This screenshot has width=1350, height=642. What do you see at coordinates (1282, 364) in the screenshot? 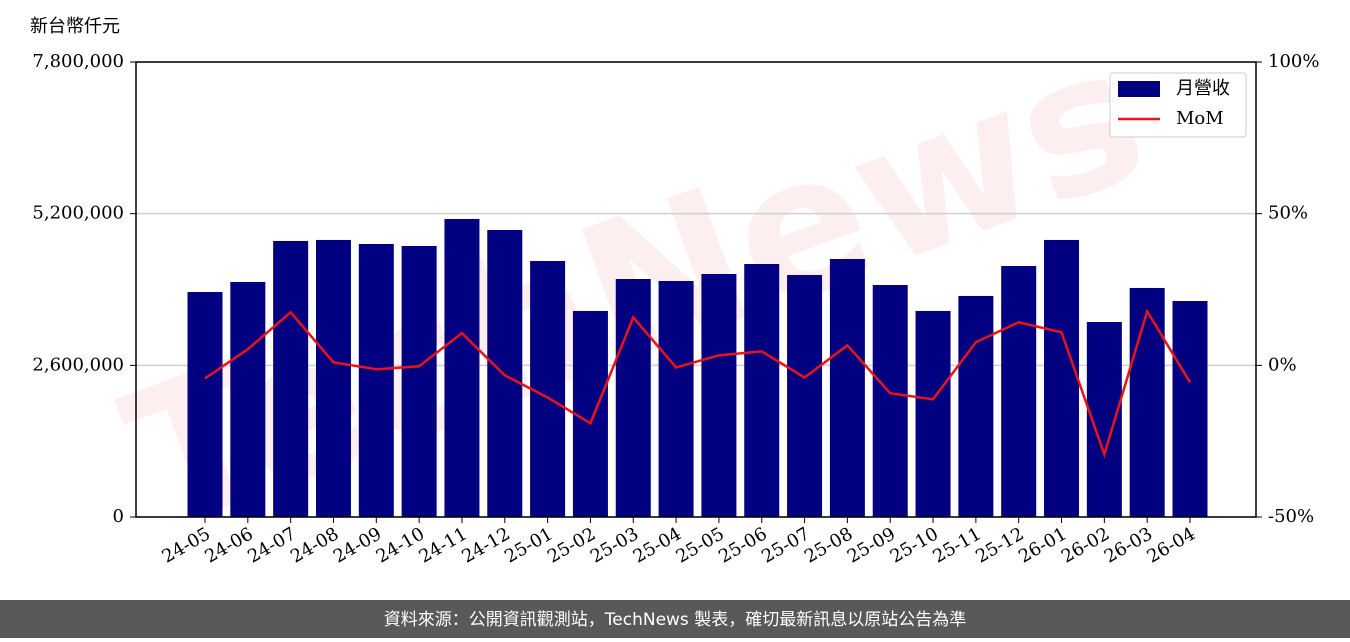
I see `y2-tick-label: 0%` at bounding box center [1282, 364].